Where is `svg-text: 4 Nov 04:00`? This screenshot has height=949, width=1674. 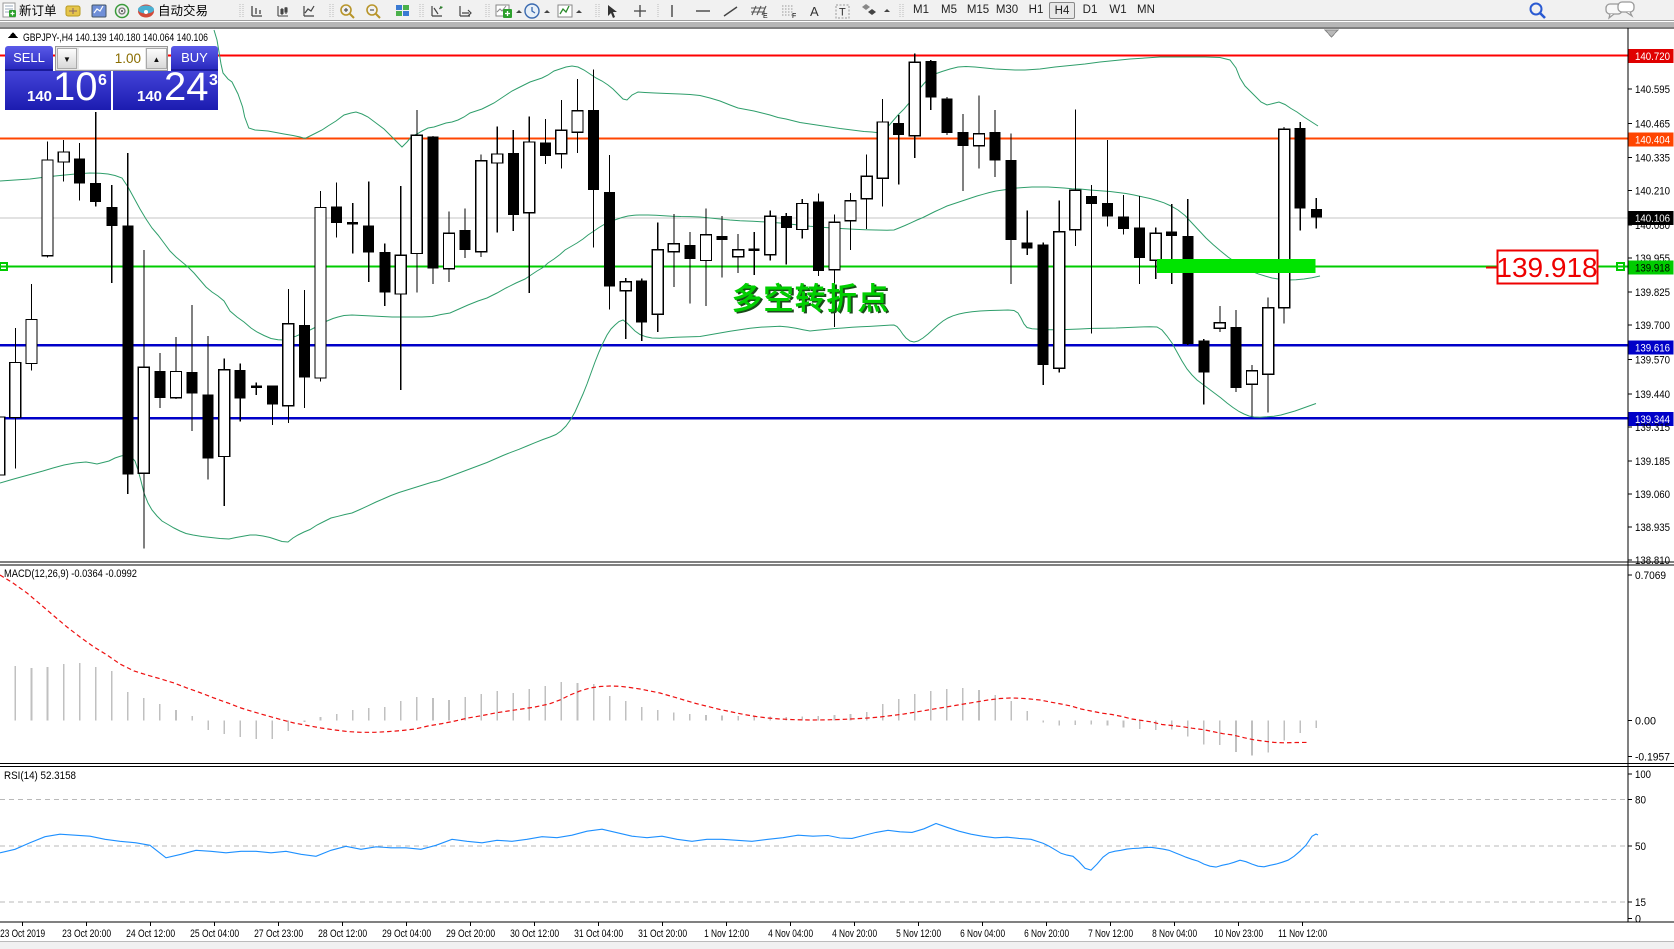
svg-text: 4 Nov 04:00 is located at coordinates (790, 934).